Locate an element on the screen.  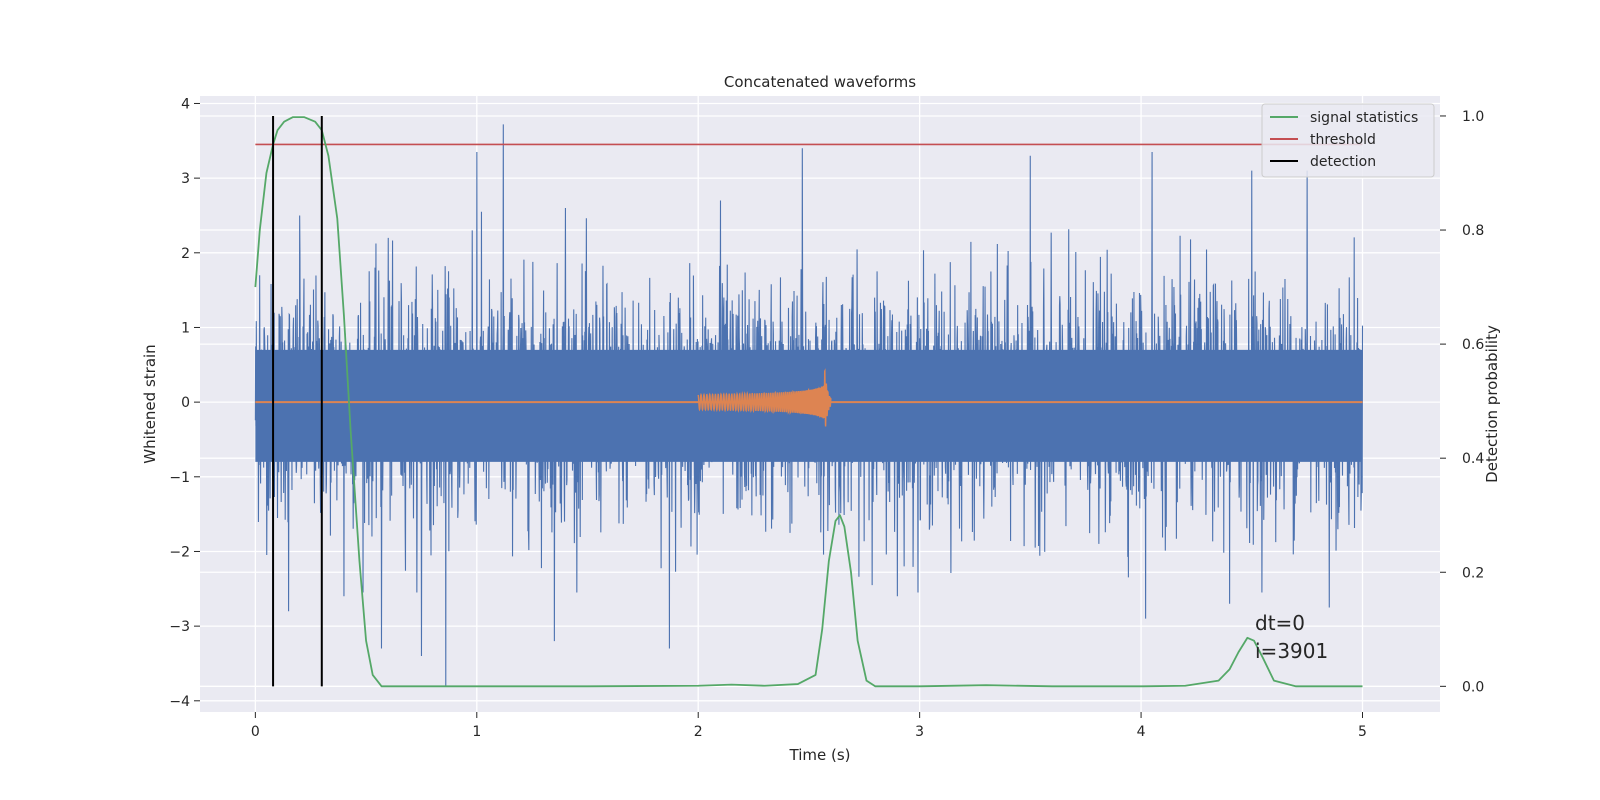
x-tick-label: 1 is located at coordinates (476, 732).